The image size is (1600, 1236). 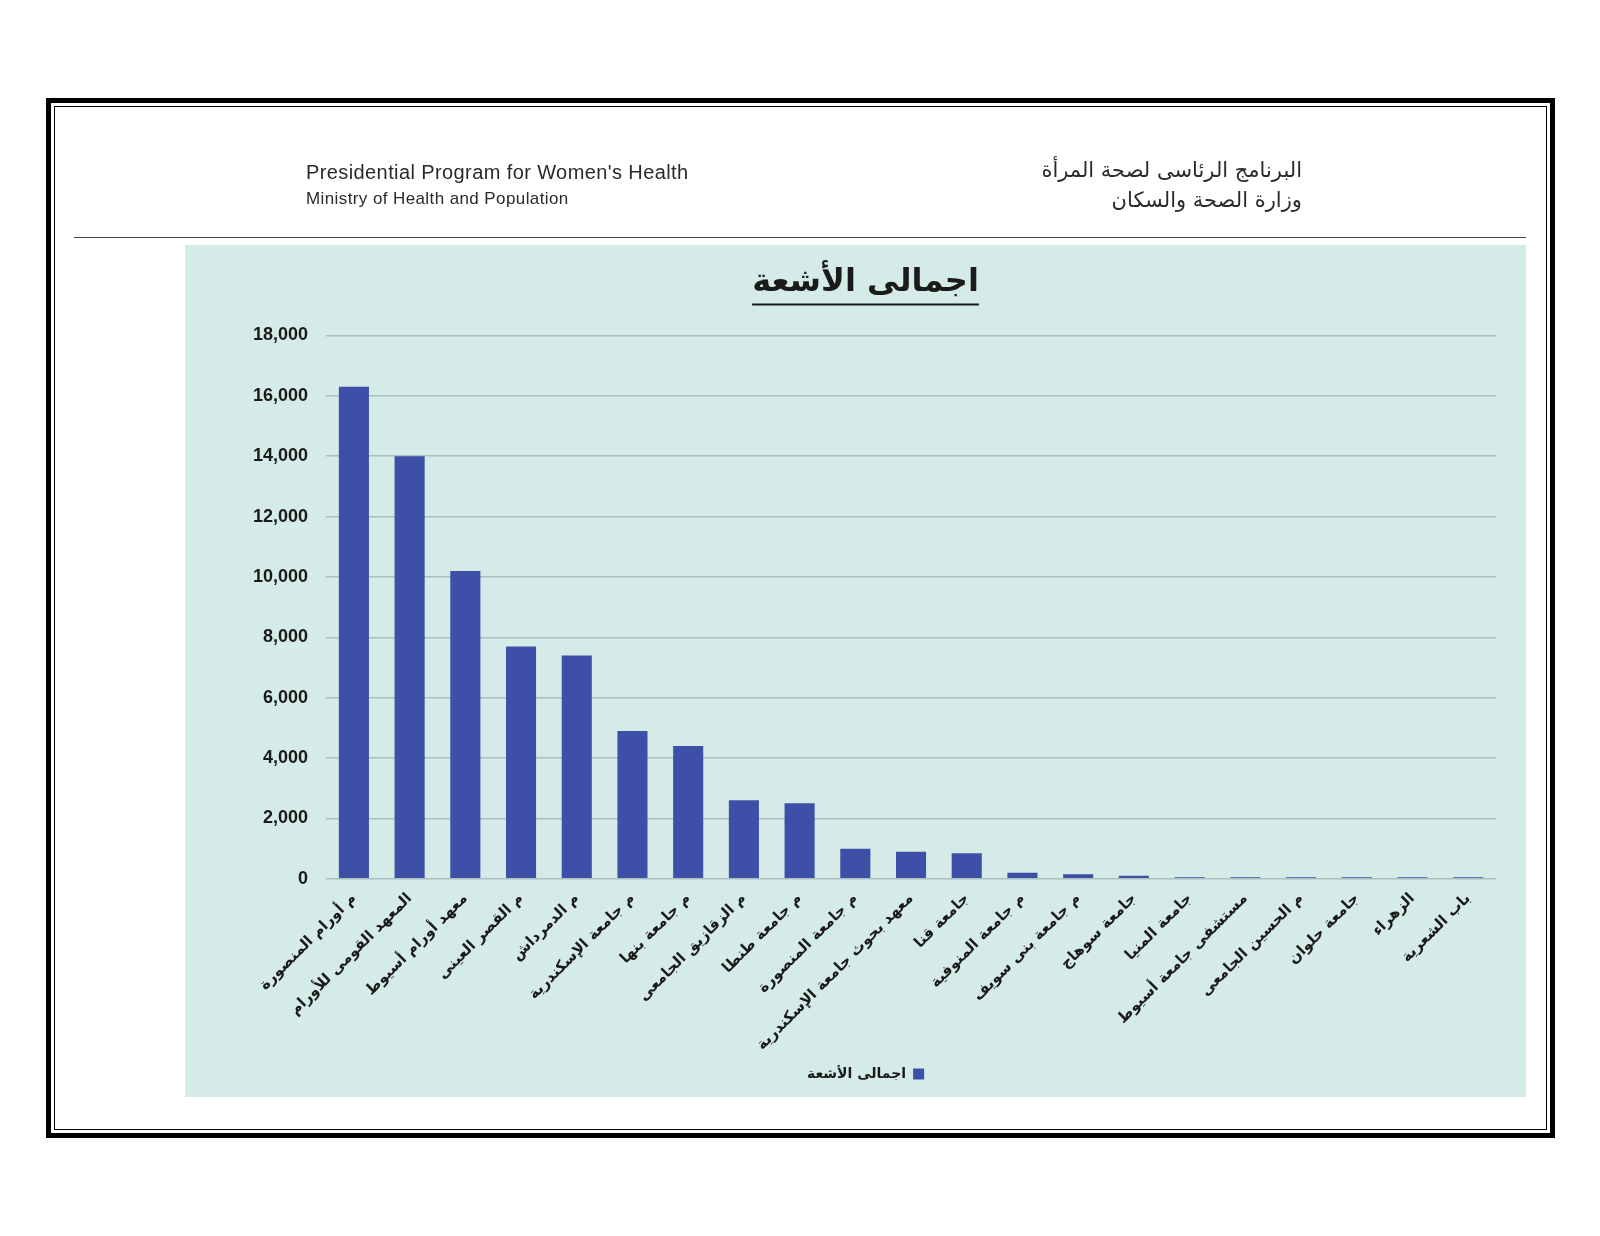 What do you see at coordinates (280, 455) in the screenshot?
I see `y-tick-label: 14,000` at bounding box center [280, 455].